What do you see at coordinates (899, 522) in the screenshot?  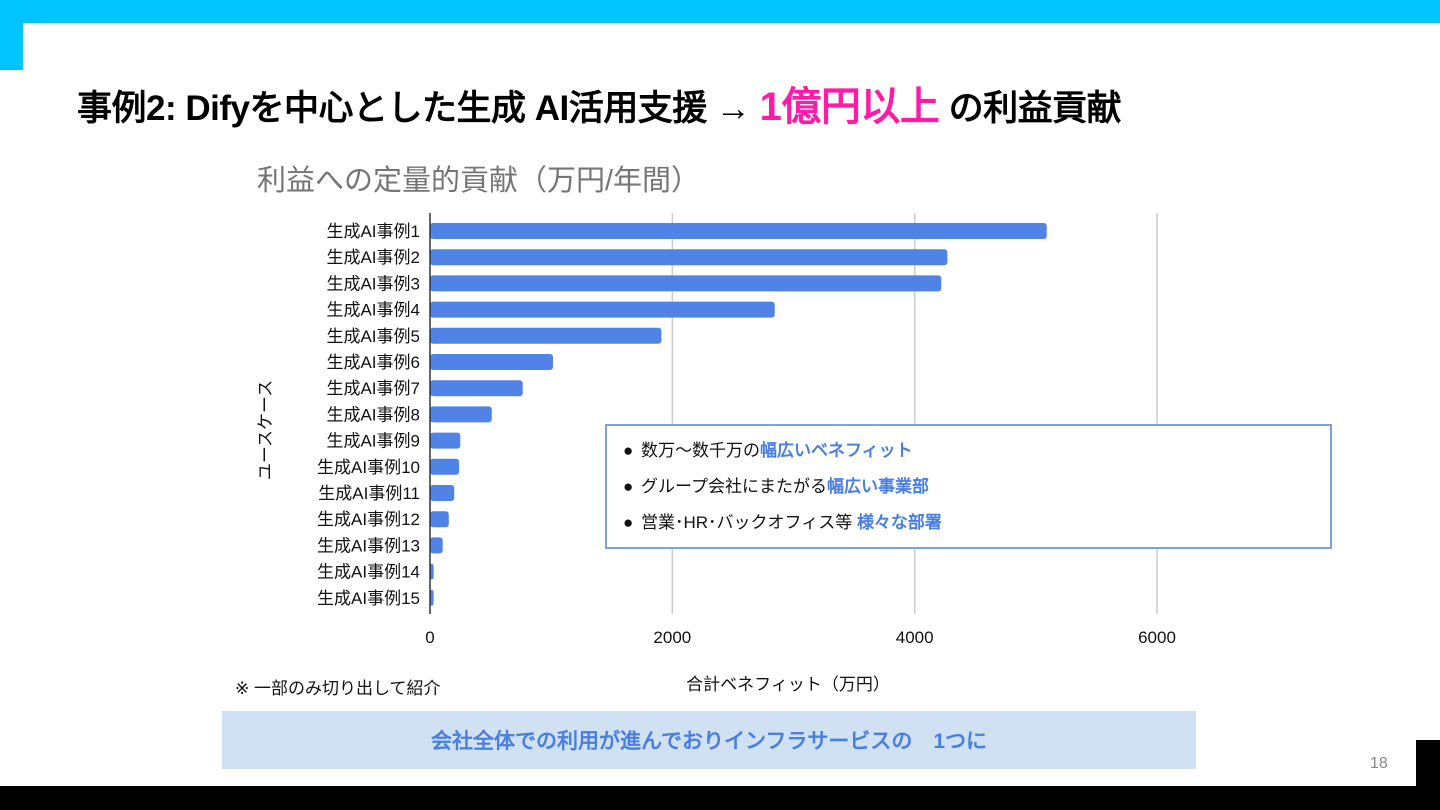 I see `callout-emphasis: 様々な部署` at bounding box center [899, 522].